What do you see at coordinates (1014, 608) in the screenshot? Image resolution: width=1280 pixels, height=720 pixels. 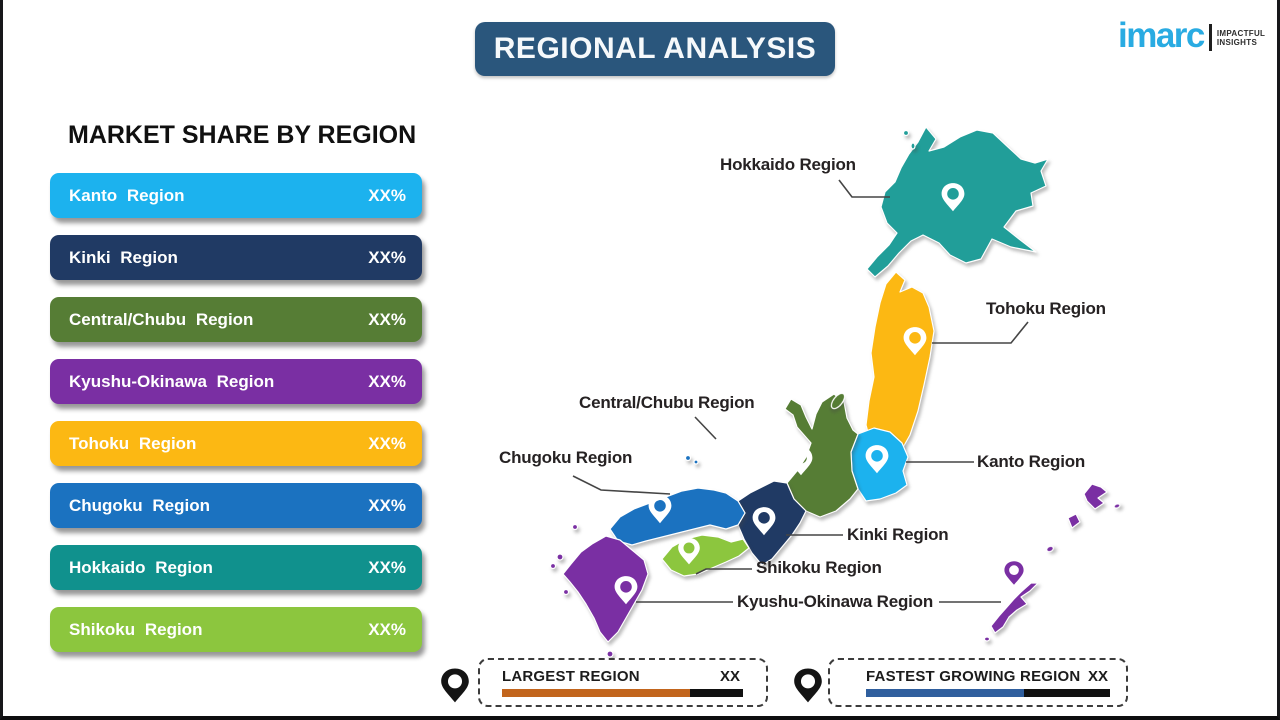 I see `map-region-okinawa-main` at bounding box center [1014, 608].